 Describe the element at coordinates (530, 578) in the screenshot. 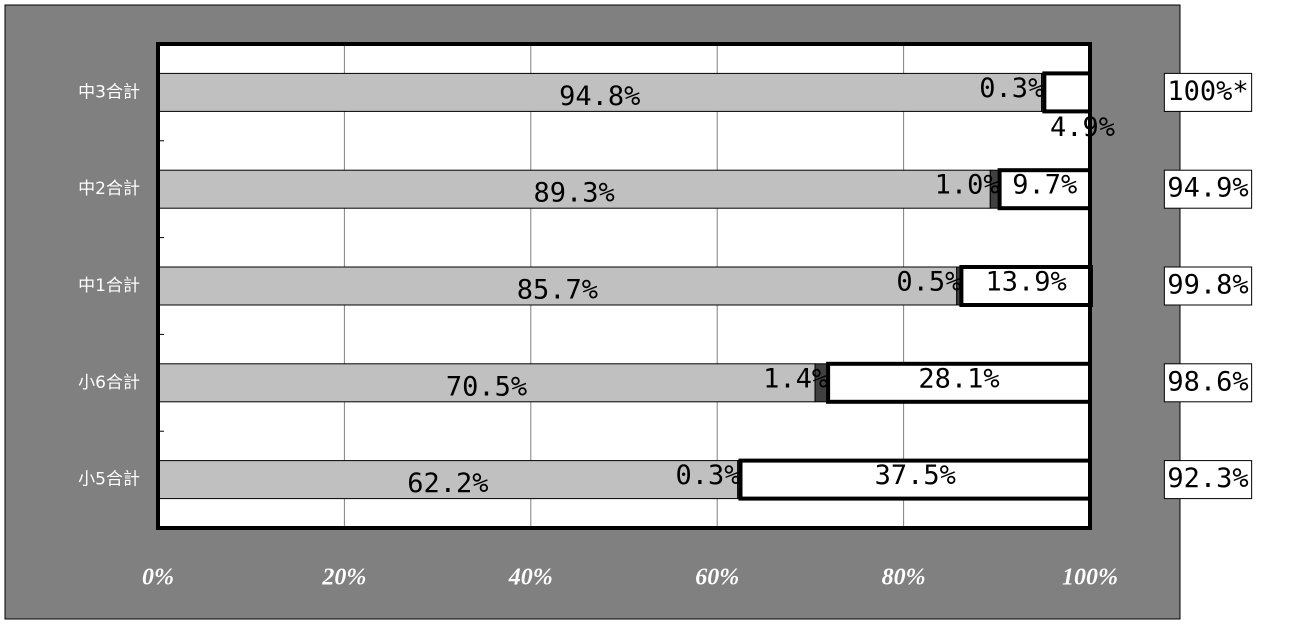

I see `x-tick-label: 40%` at that location.